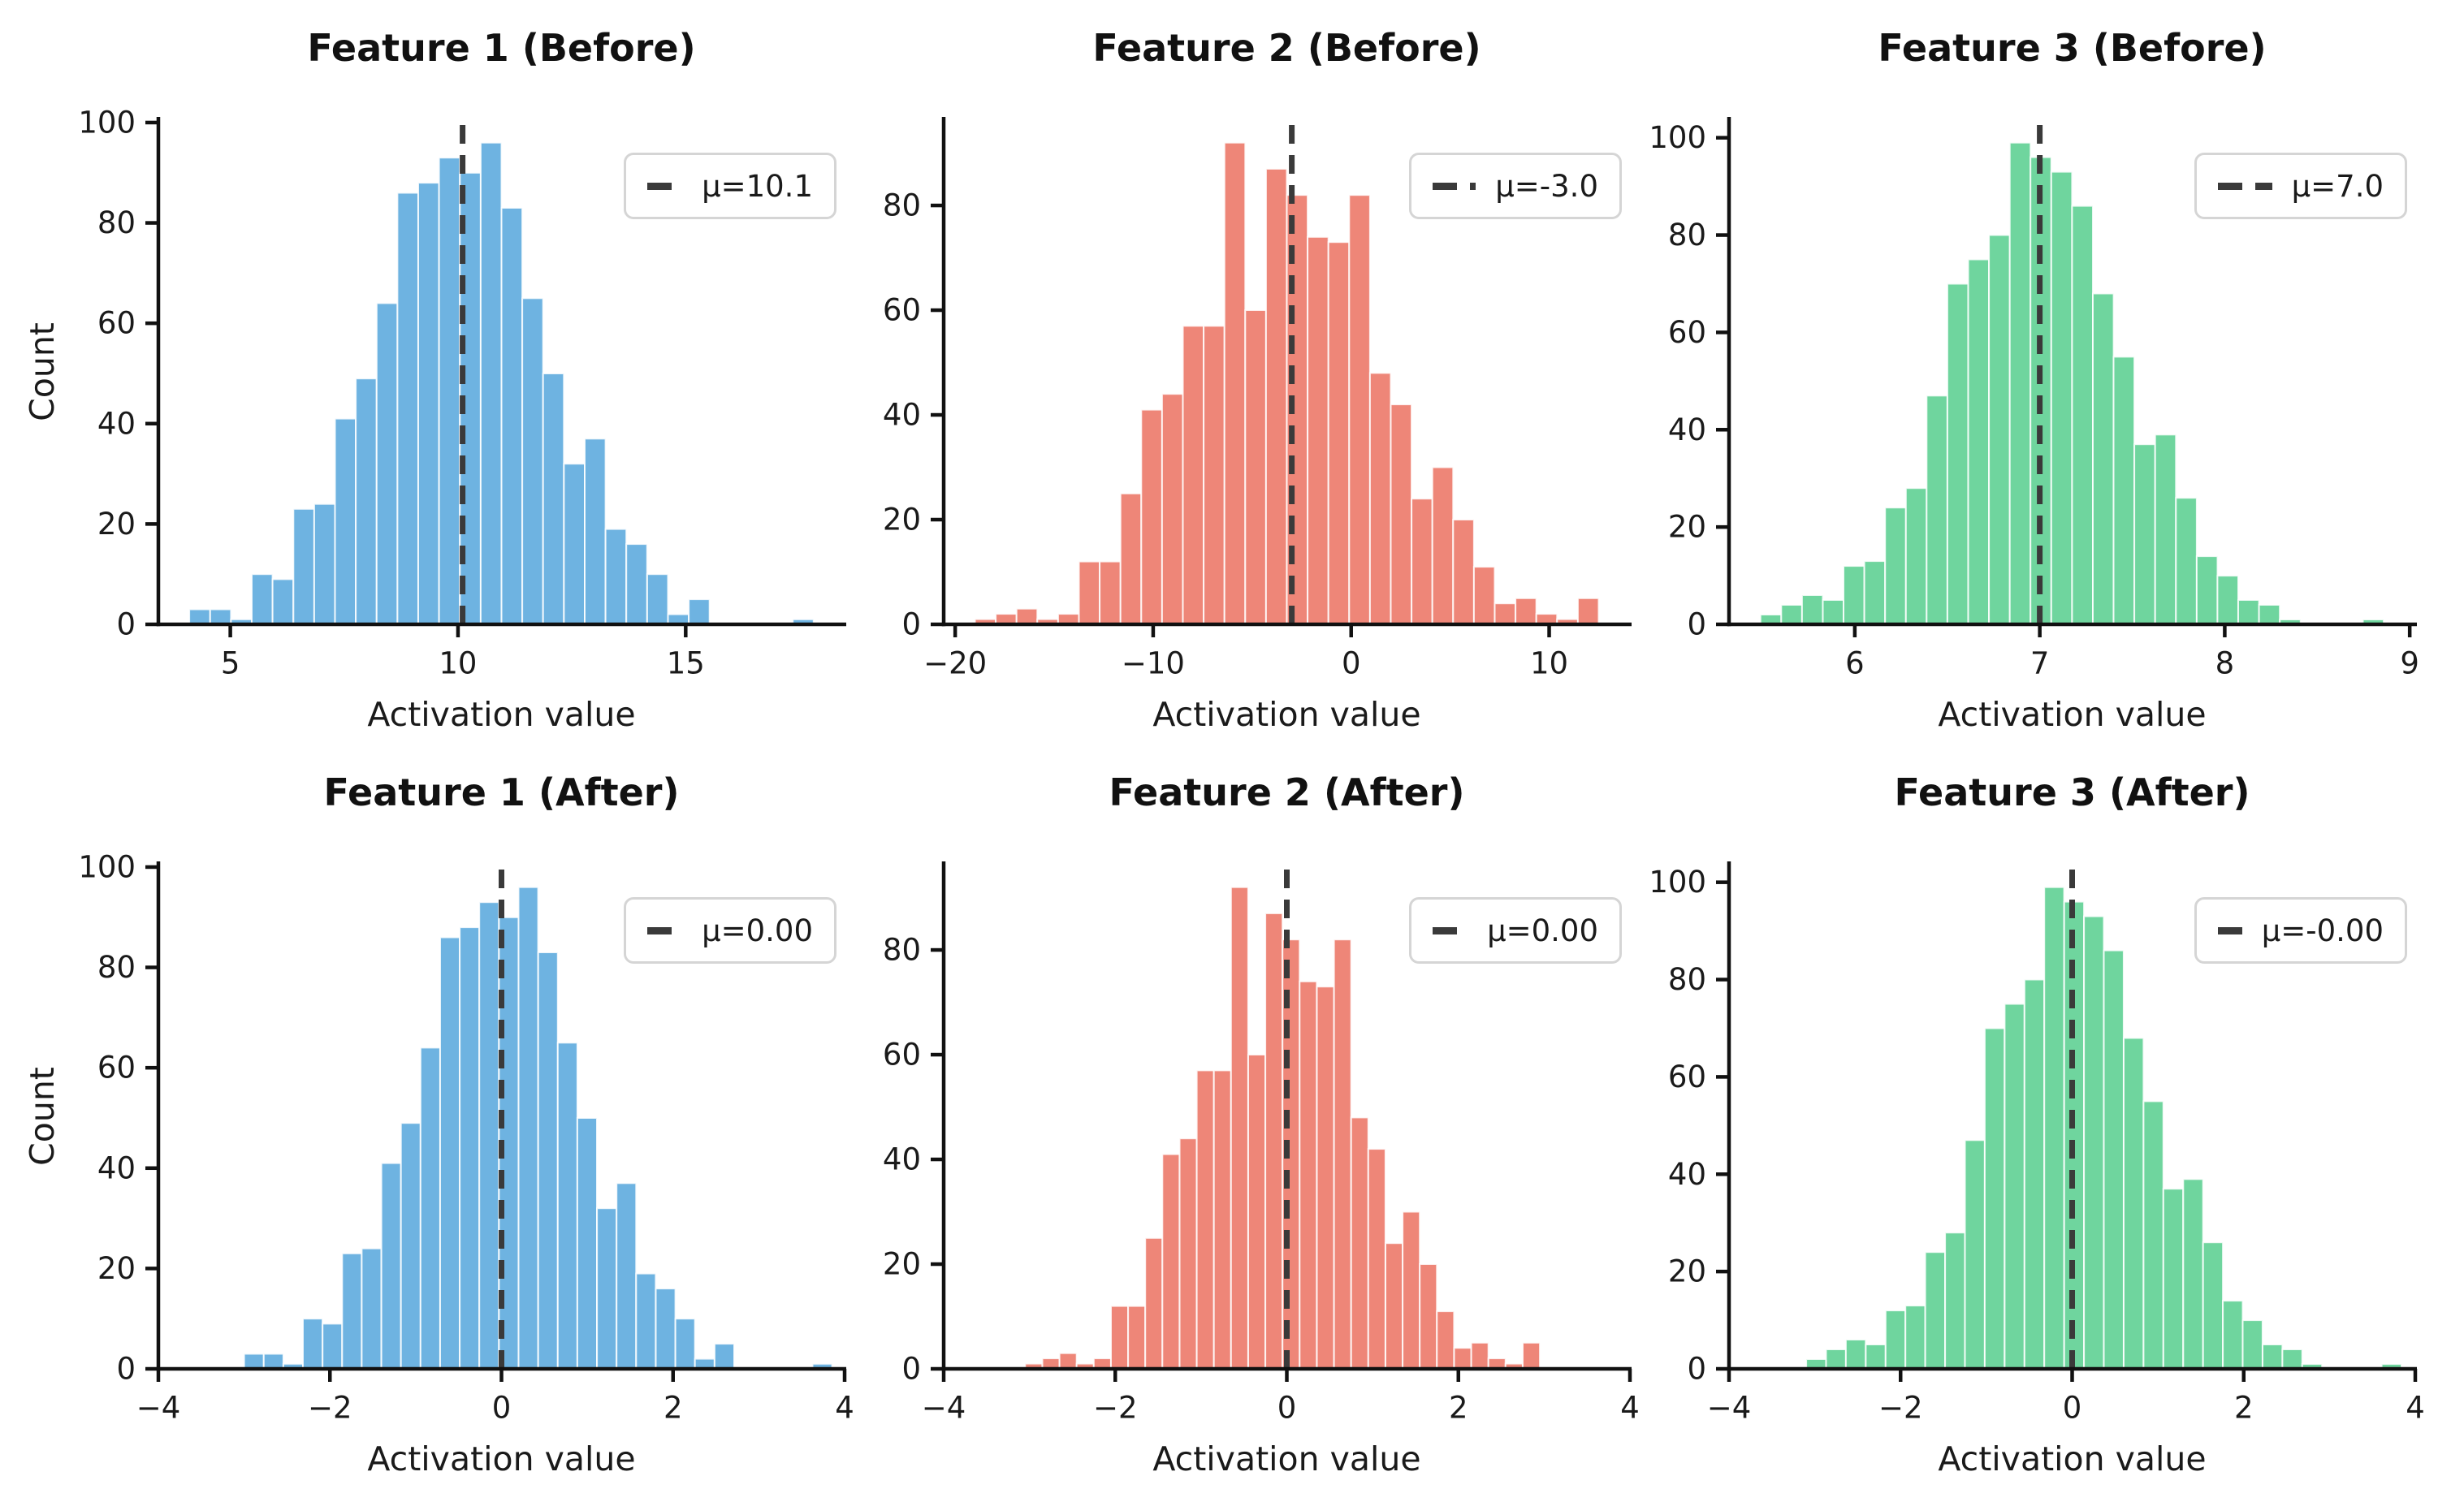  I want to click on dashed-mean-line-icon, so click(2245, 186).